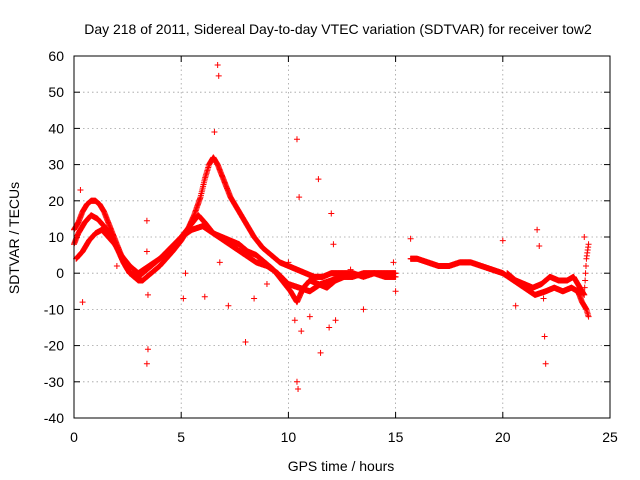 The width and height of the screenshot is (640, 480). What do you see at coordinates (54, 309) in the screenshot?
I see `y-tick-label: -10` at bounding box center [54, 309].